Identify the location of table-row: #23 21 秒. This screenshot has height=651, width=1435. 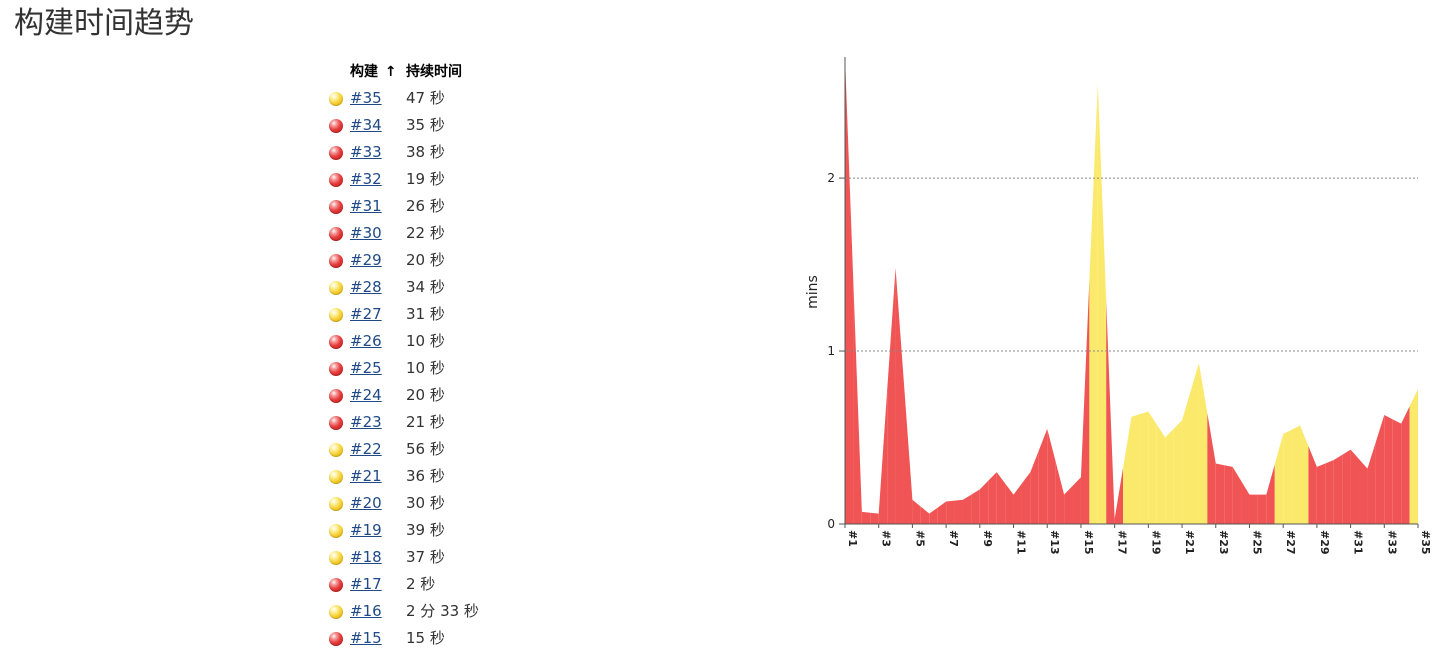
(402, 421).